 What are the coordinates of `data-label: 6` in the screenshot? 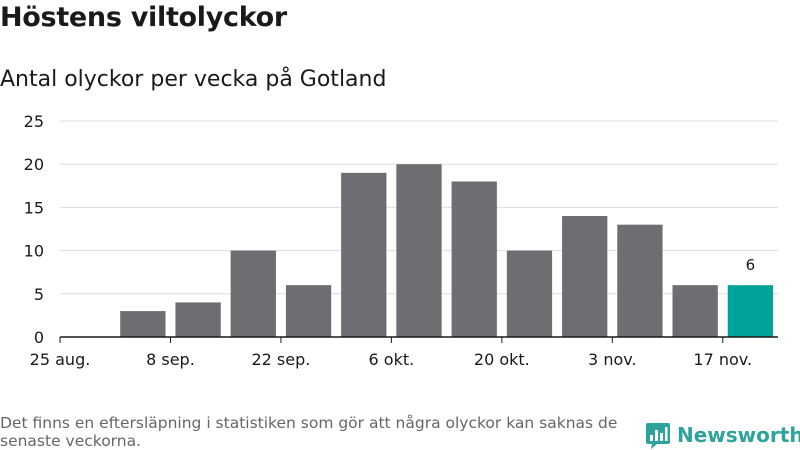 It's located at (751, 265).